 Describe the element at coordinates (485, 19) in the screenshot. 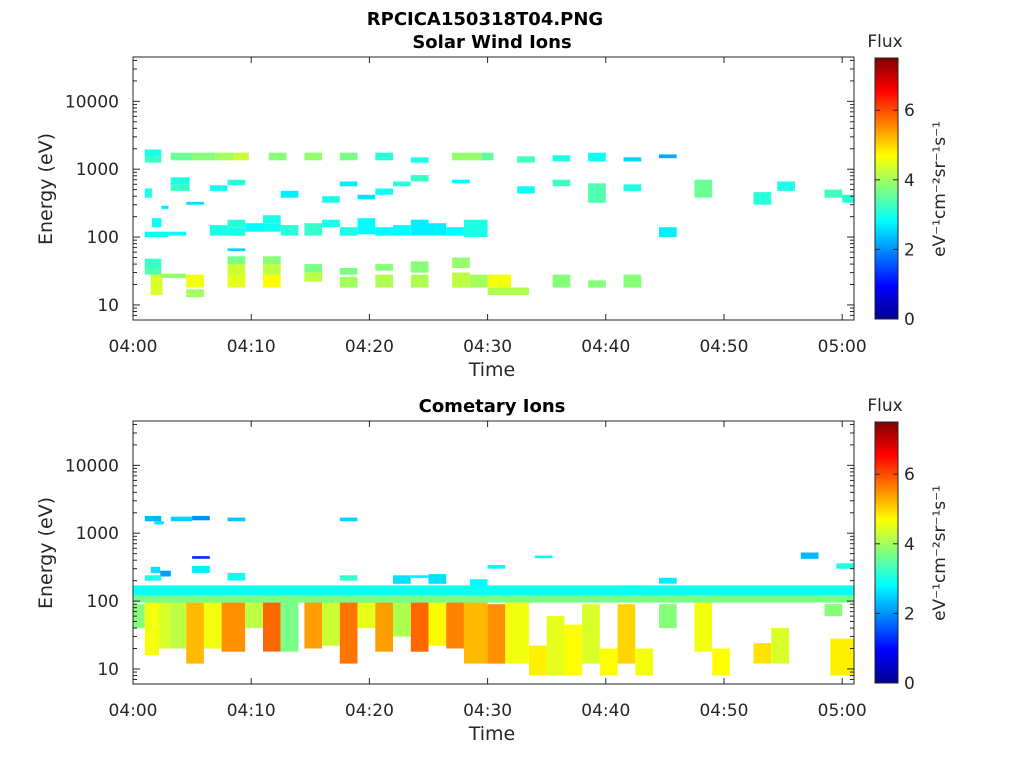

I see `figure-title: RPCICA150318T04.PNG` at that location.